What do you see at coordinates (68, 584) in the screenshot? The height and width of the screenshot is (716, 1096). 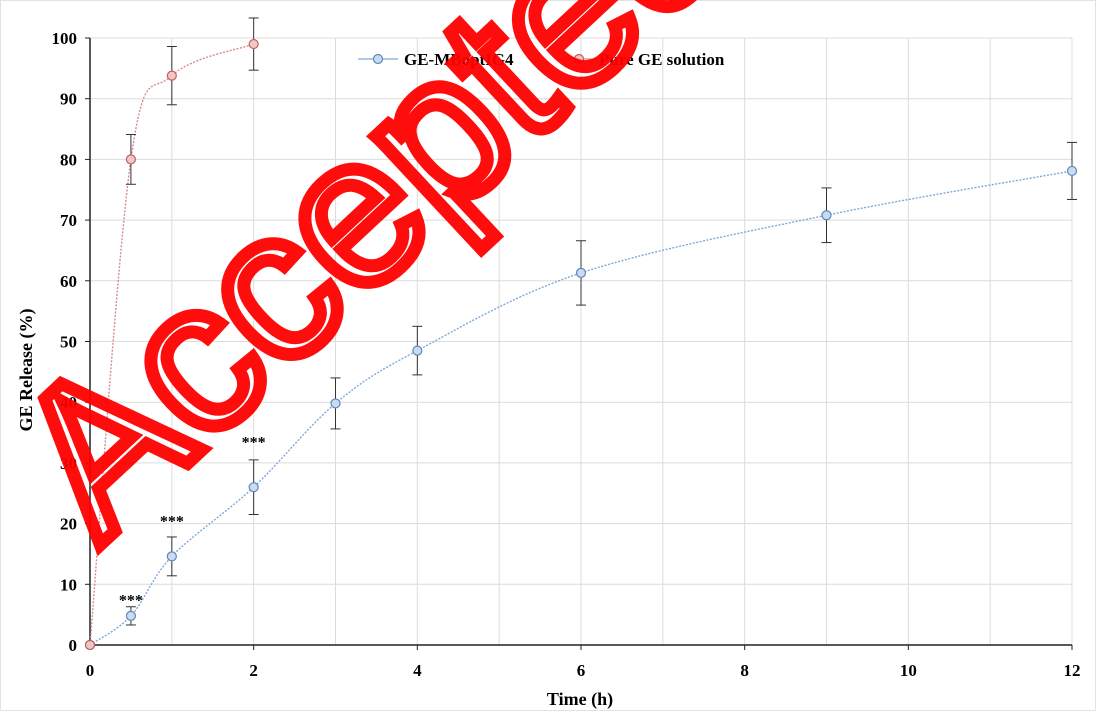 I see `y-tick-label: 10` at bounding box center [68, 584].